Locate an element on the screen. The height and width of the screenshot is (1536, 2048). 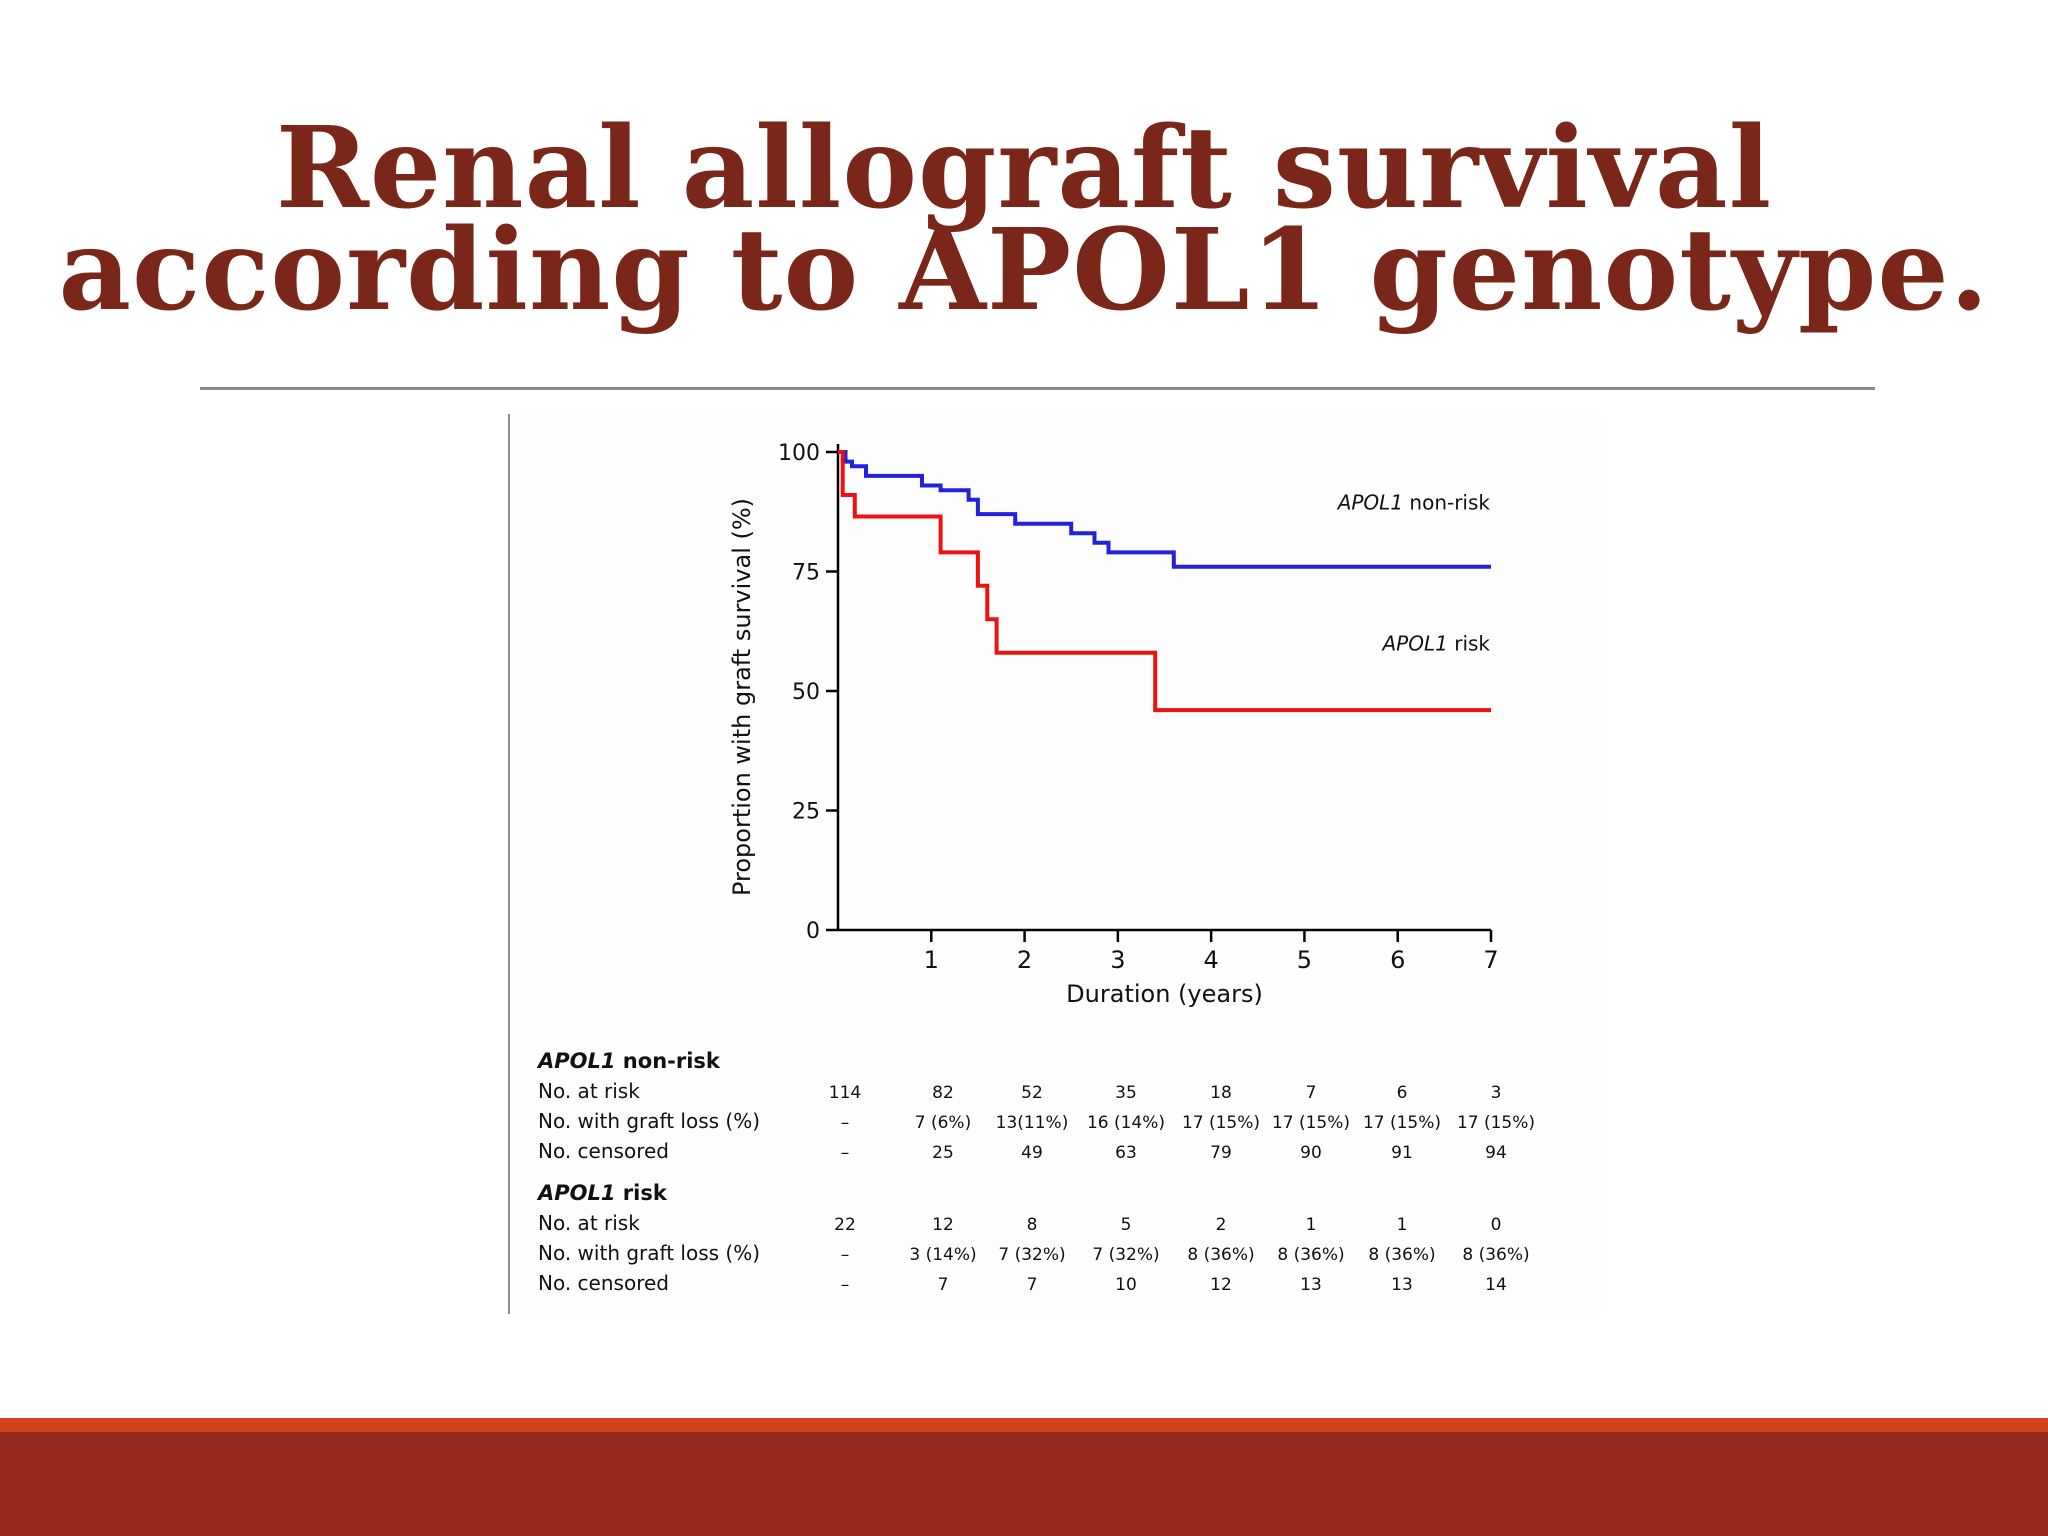
risk-table-cell: 14 is located at coordinates (1496, 1285).